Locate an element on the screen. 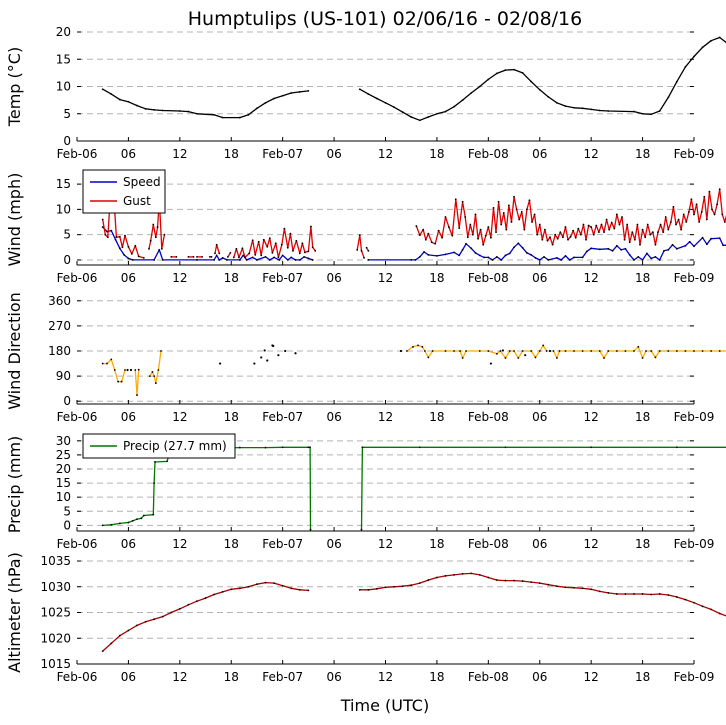 This screenshot has width=726, height=725. wdir-series-line is located at coordinates (137, 382).